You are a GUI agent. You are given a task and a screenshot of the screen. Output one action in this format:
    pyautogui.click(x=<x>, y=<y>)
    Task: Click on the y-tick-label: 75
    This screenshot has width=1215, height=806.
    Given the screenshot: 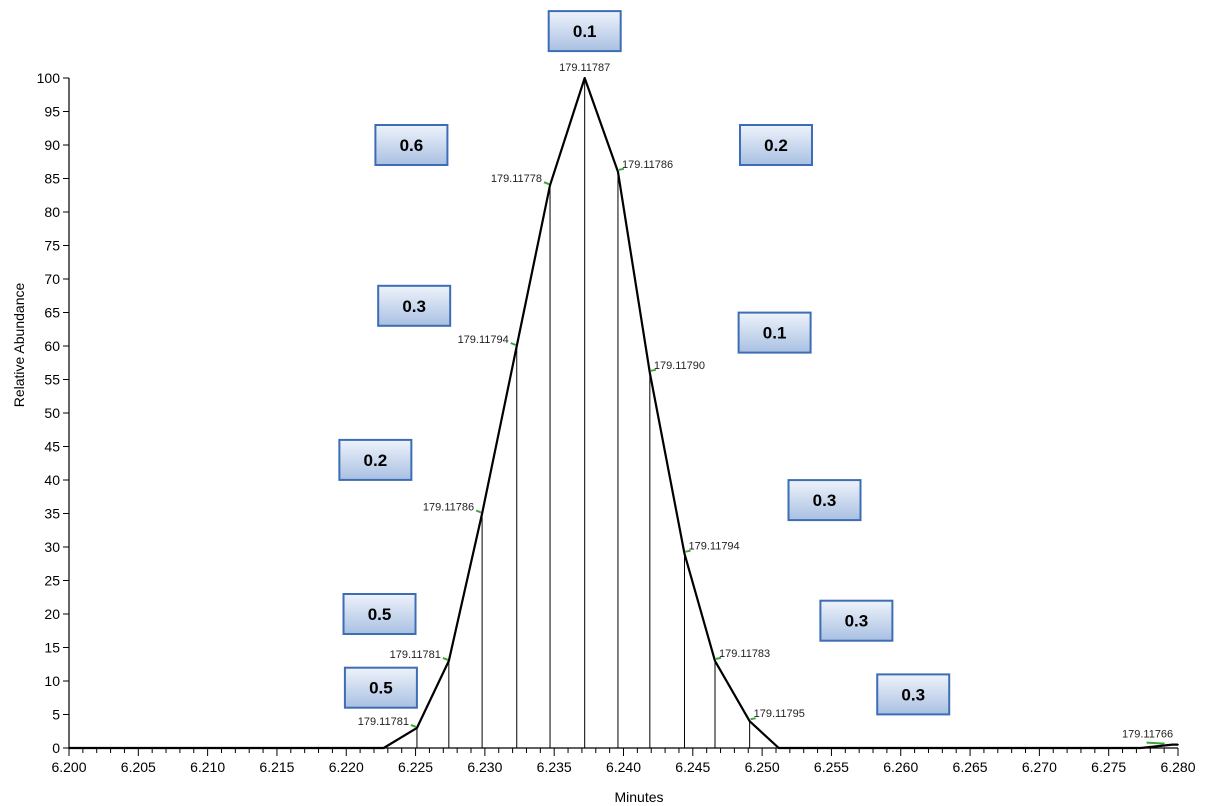 What is the action you would take?
    pyautogui.click(x=52, y=246)
    